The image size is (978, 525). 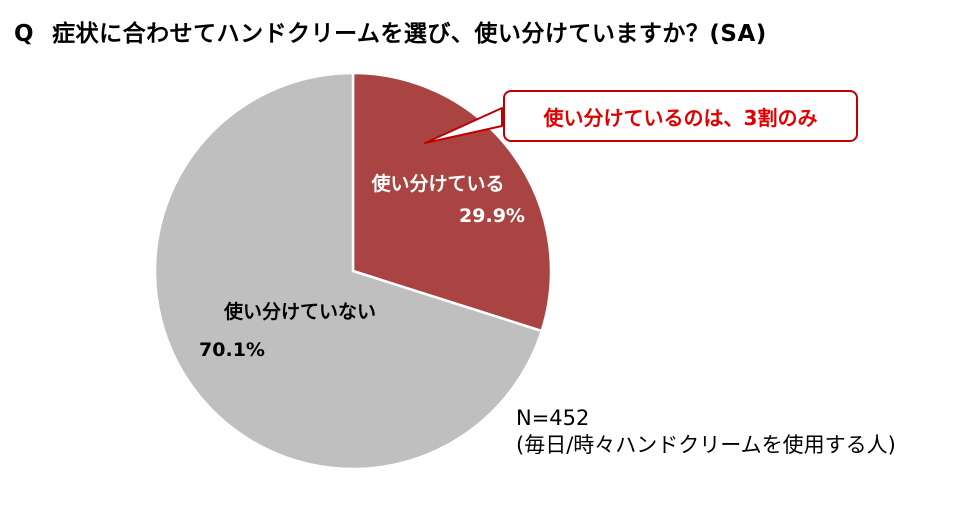 What do you see at coordinates (706, 445) in the screenshot?
I see `sample-description: (毎日/時々ハンドクリームを使用する人)` at bounding box center [706, 445].